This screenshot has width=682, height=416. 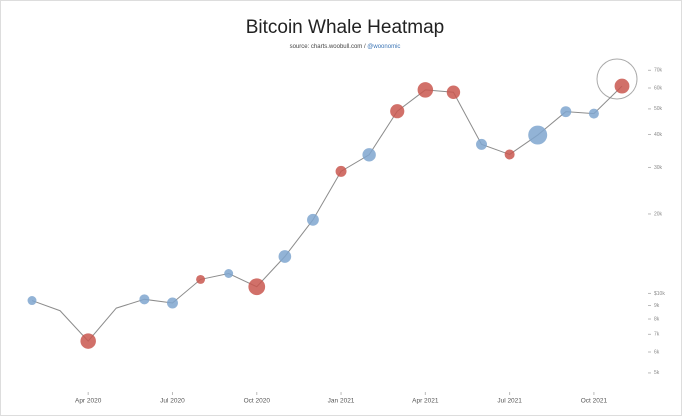 What do you see at coordinates (657, 373) in the screenshot?
I see `y-tick-label: 5k` at bounding box center [657, 373].